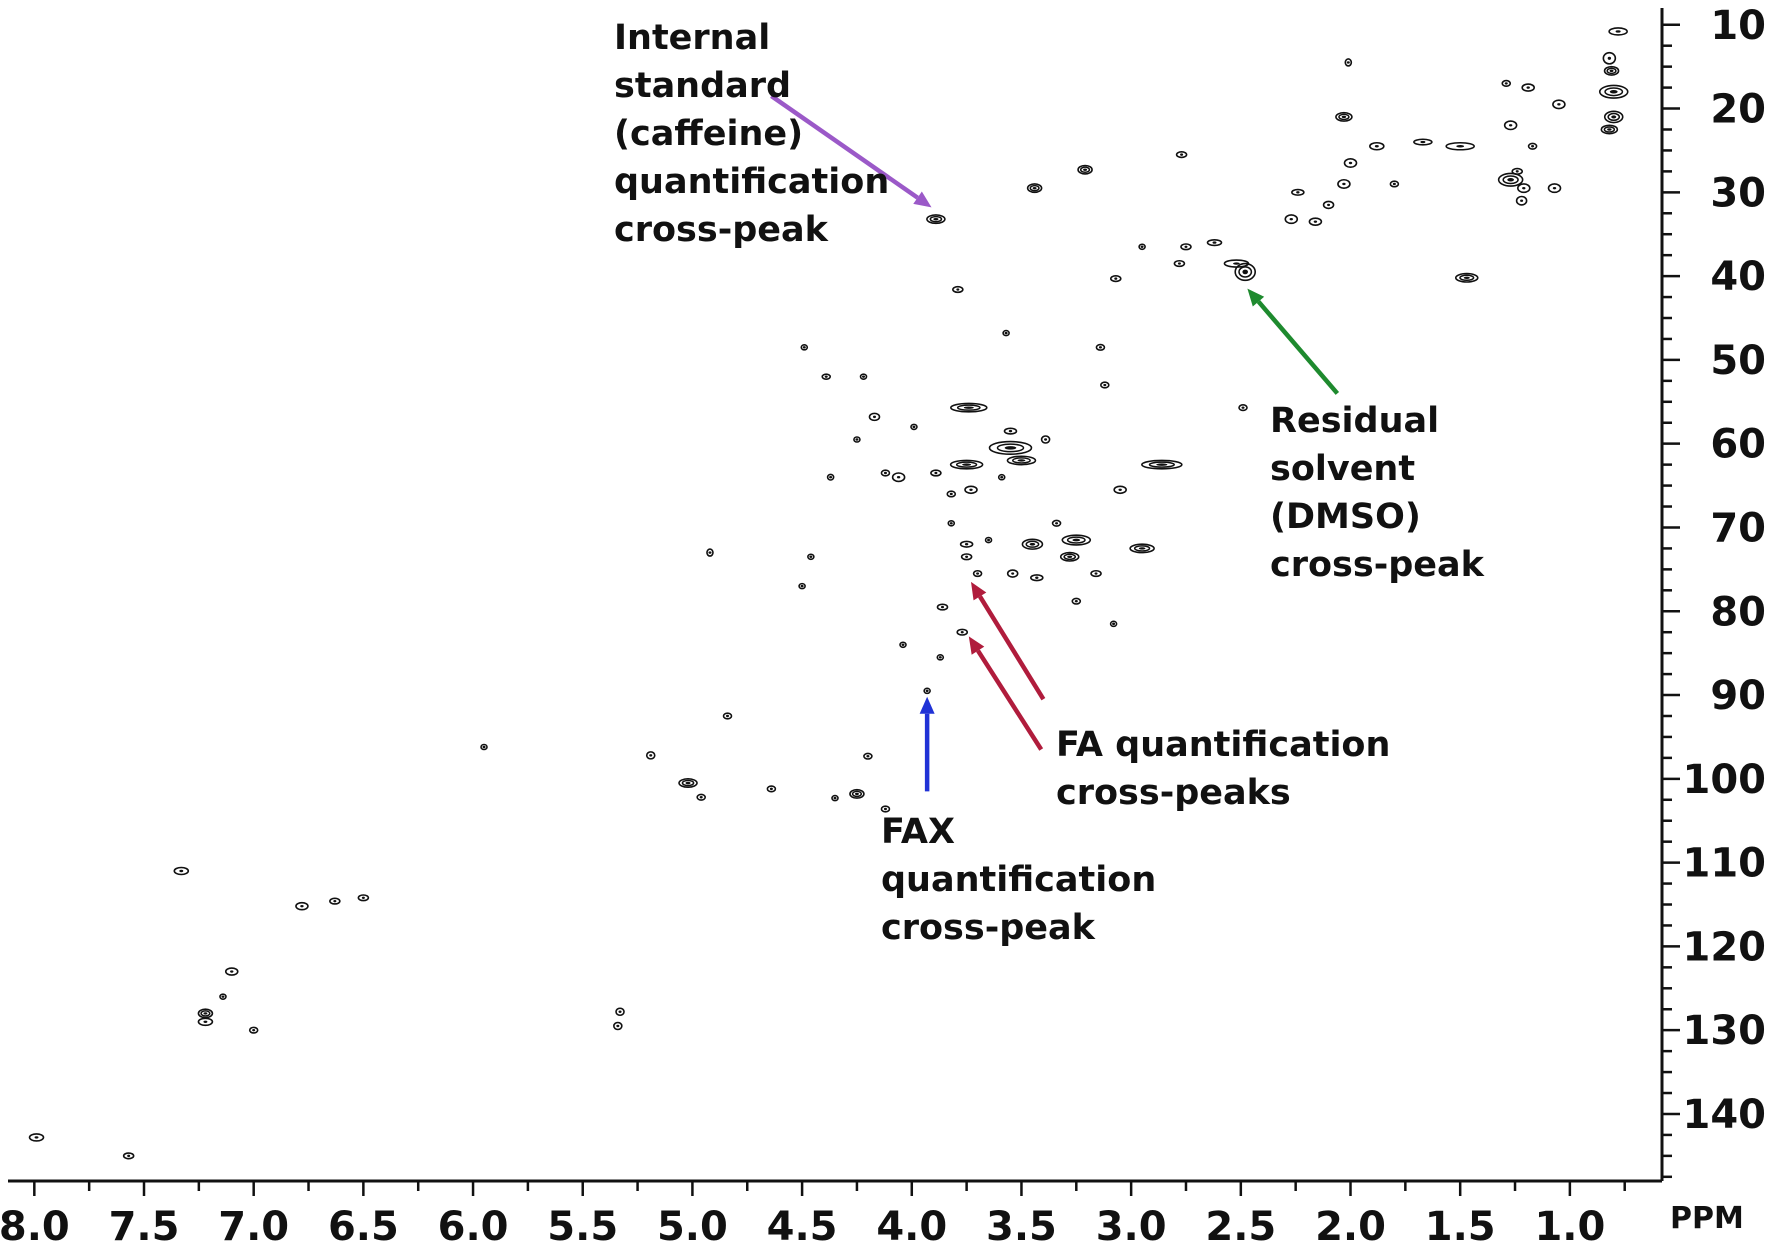  I want to click on x-tick-label: 6.0, so click(473, 1227).